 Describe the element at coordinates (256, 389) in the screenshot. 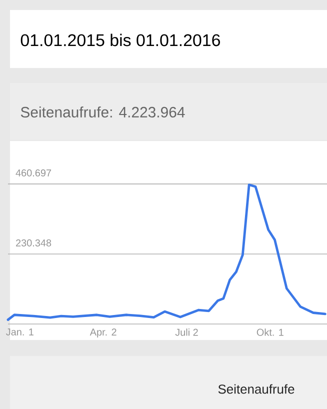

I see `text: Seitenaufrufe` at that location.